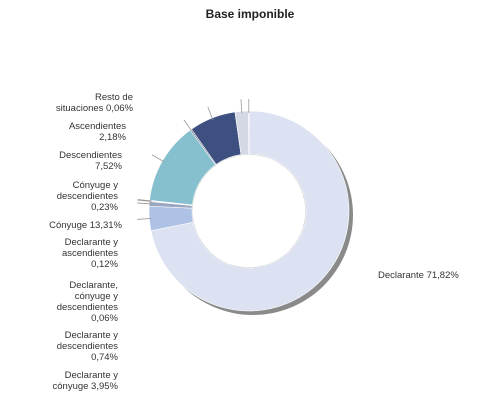 This screenshot has height=400, width=500. I want to click on data-label-8: Descendientes 7,52%, so click(90, 161).